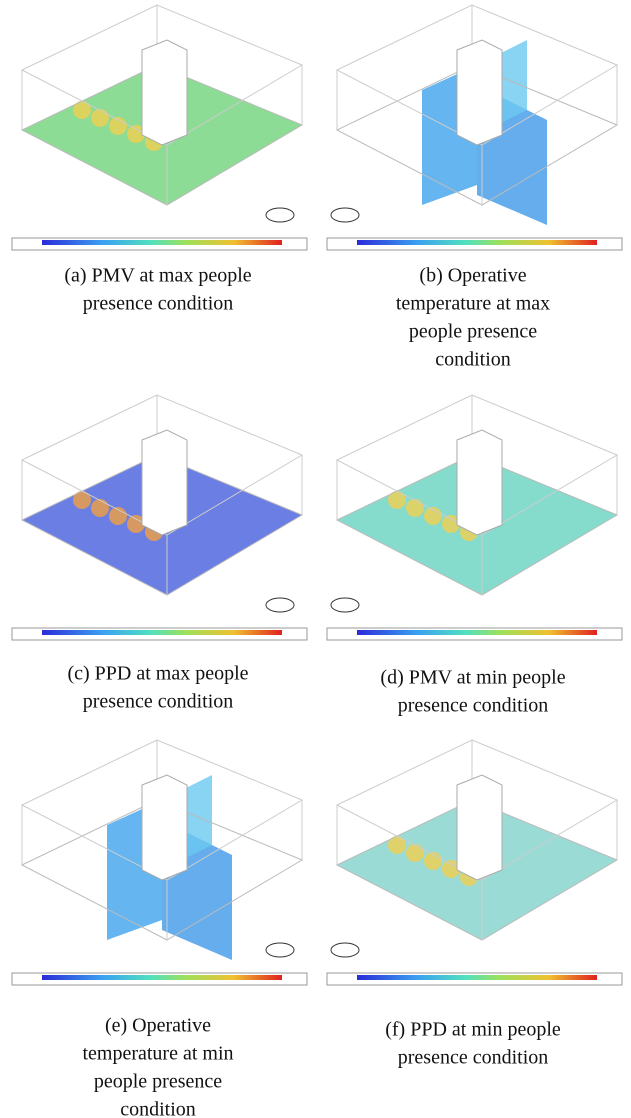 The height and width of the screenshot is (1118, 631). I want to click on caption-line: (c) PPD at max people, so click(157, 674).